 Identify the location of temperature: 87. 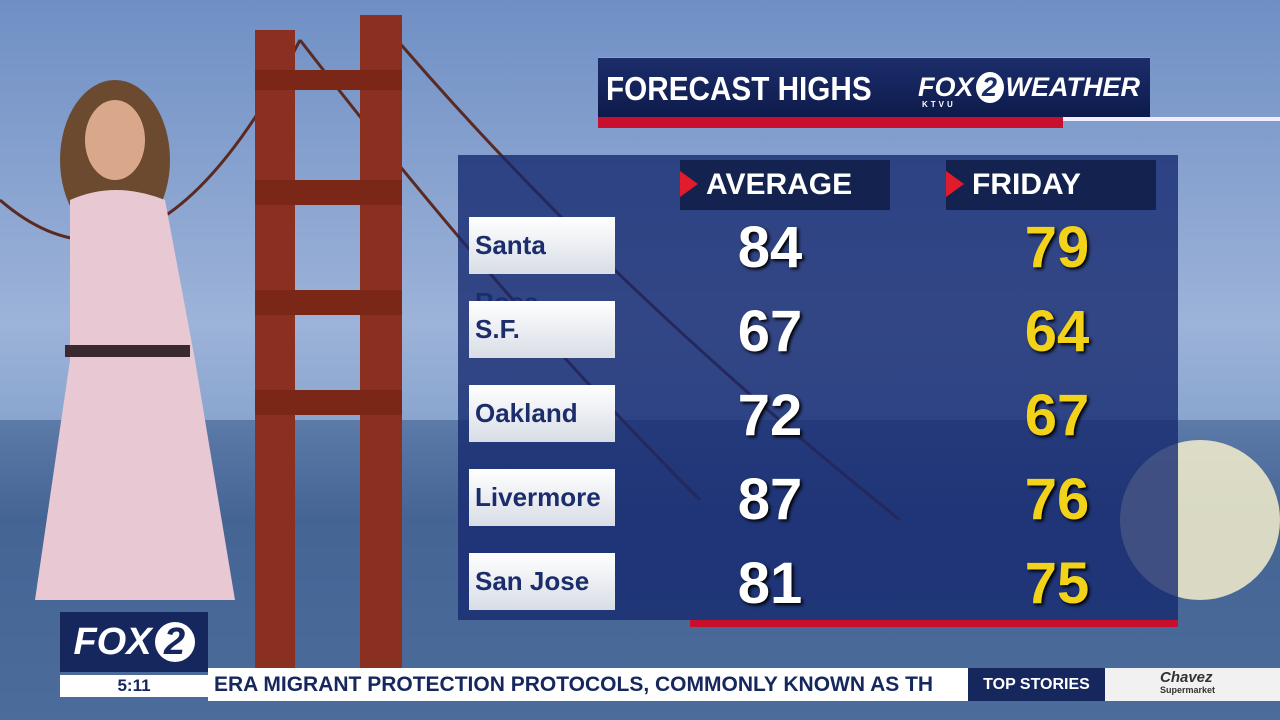
(770, 499).